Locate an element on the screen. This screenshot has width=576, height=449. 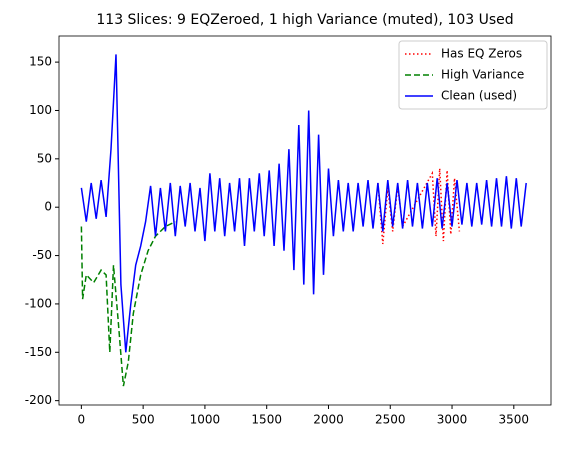
x-tick-label: 2500 is located at coordinates (390, 420).